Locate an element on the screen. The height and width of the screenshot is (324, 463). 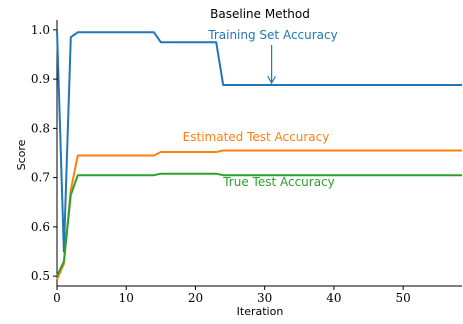
y-tick-label: 0.6 is located at coordinates (40, 227).